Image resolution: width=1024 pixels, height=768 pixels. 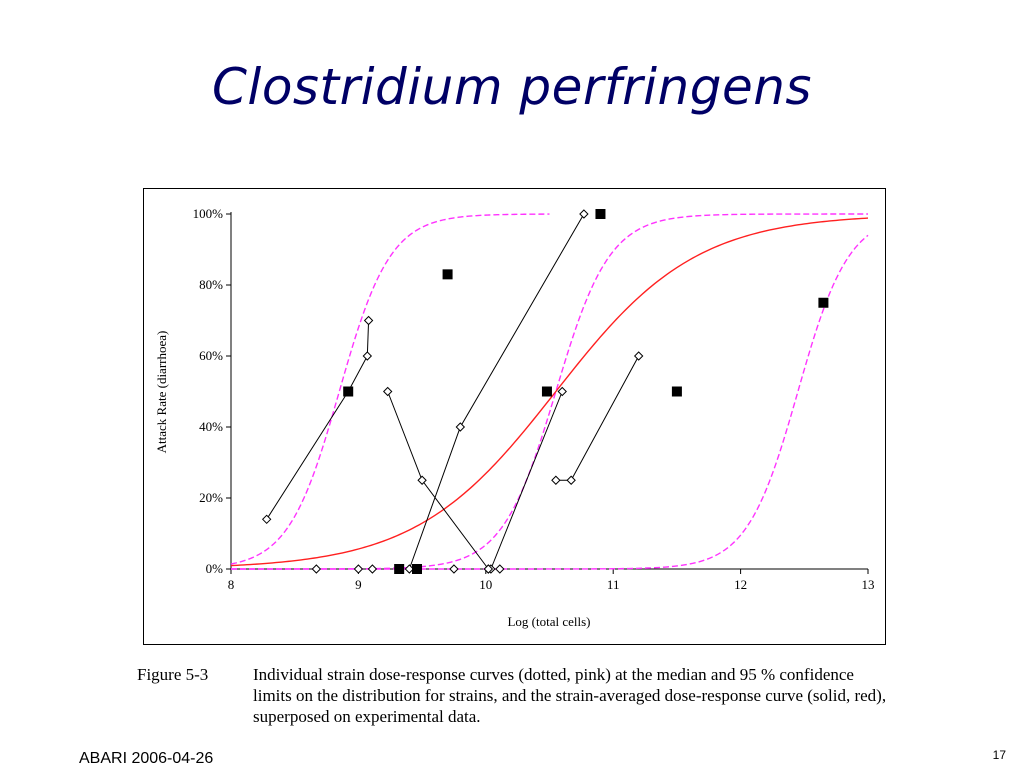 What do you see at coordinates (358, 584) in the screenshot?
I see `x-tick-label: 9` at bounding box center [358, 584].